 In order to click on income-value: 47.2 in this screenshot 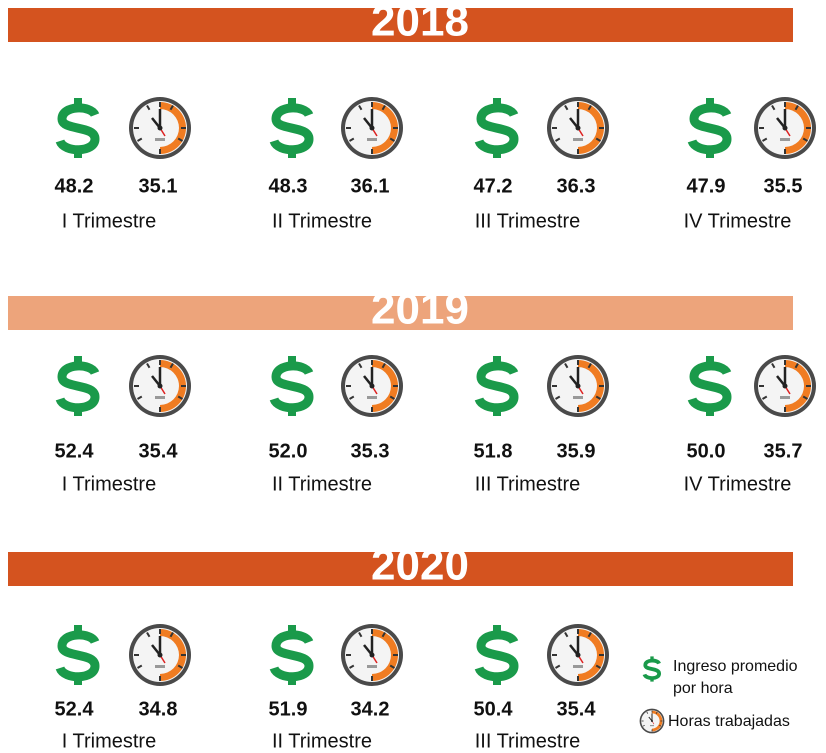, I will do `click(493, 186)`.